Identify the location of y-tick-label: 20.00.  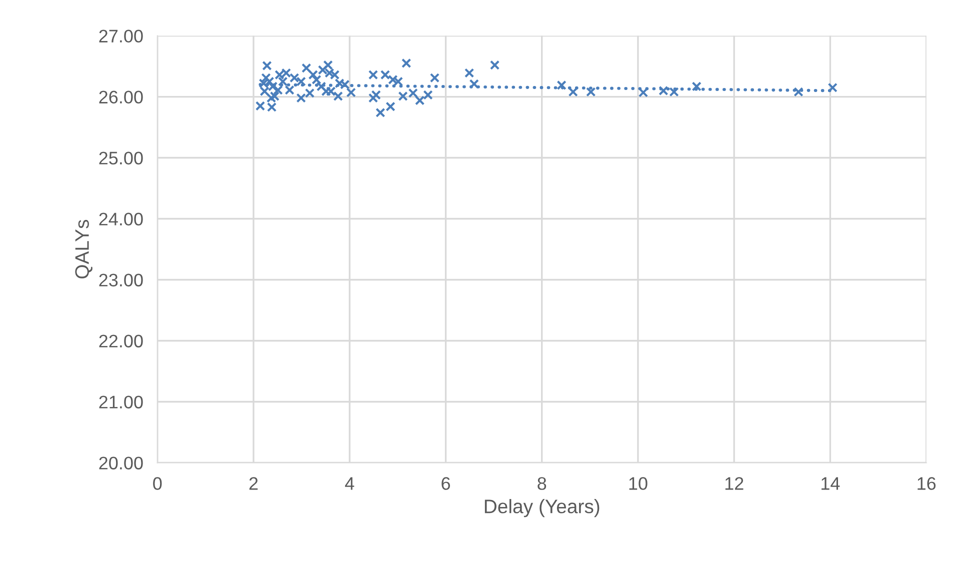
(121, 463).